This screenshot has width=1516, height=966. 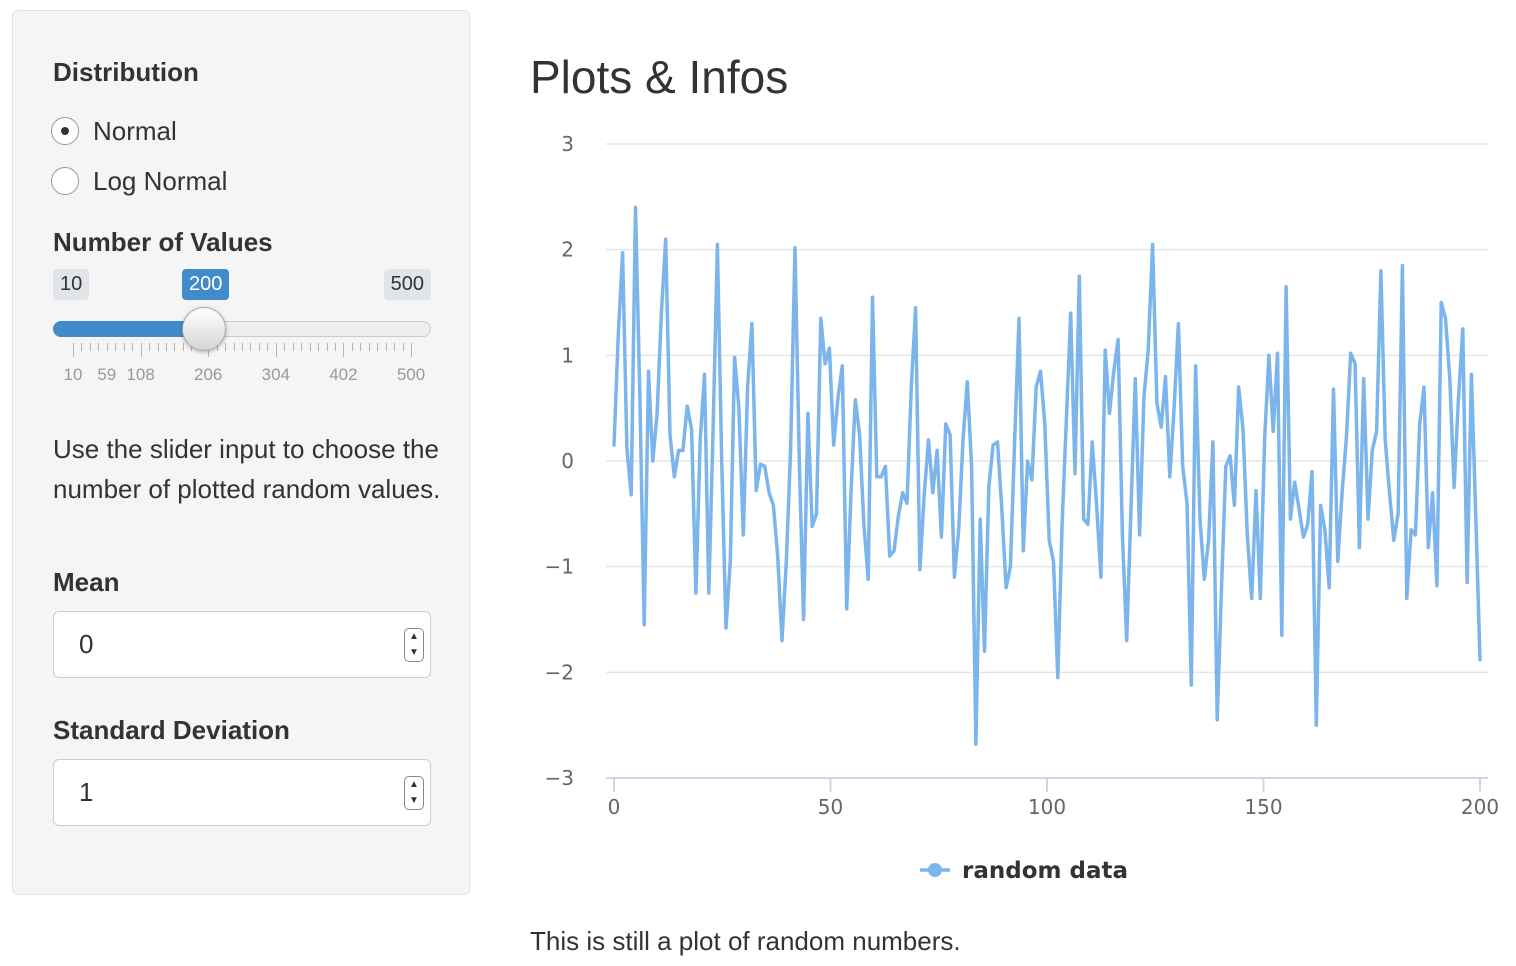 I want to click on x-tick-label: 50, so click(x=830, y=807).